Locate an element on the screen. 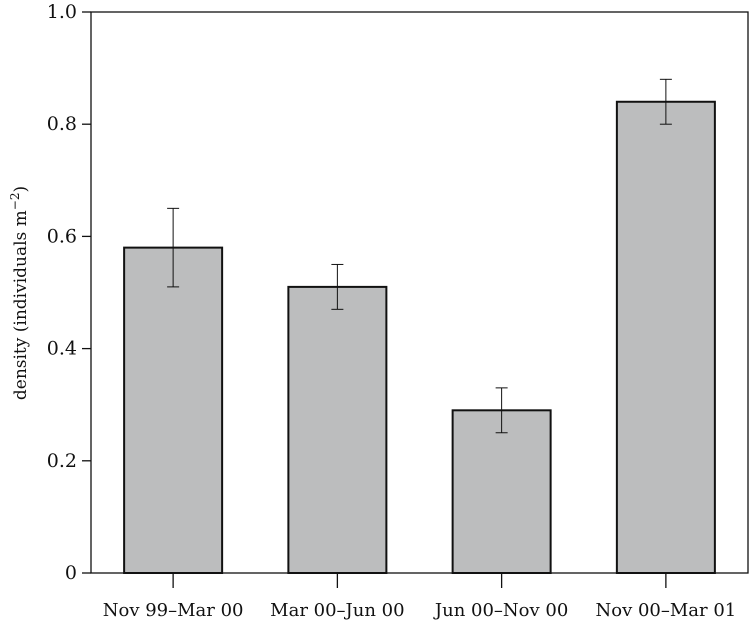 This screenshot has width=753, height=623. y-axis-title-superscript: −2 is located at coordinates (15, 202).